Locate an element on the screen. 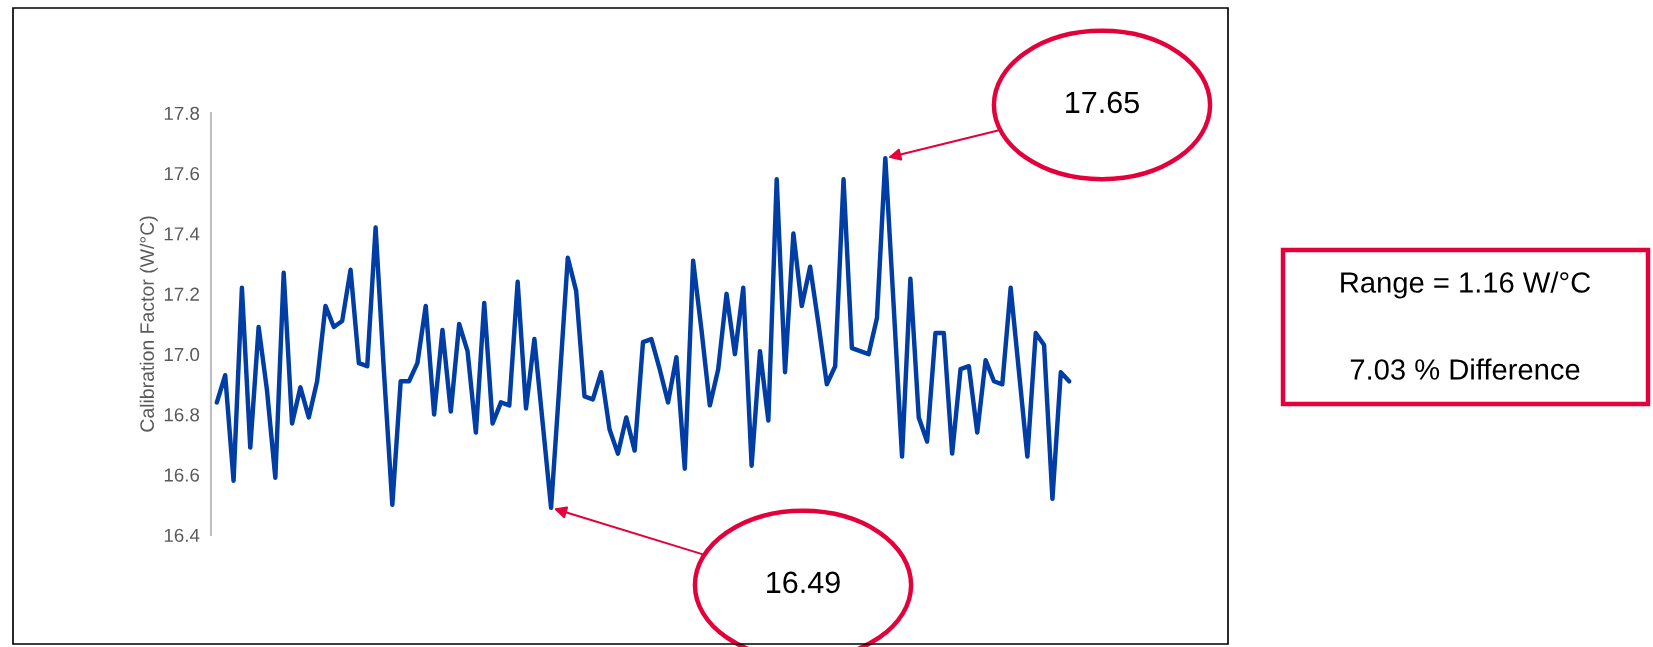 The height and width of the screenshot is (647, 1653). text: 7.03 % Difference is located at coordinates (1465, 369).